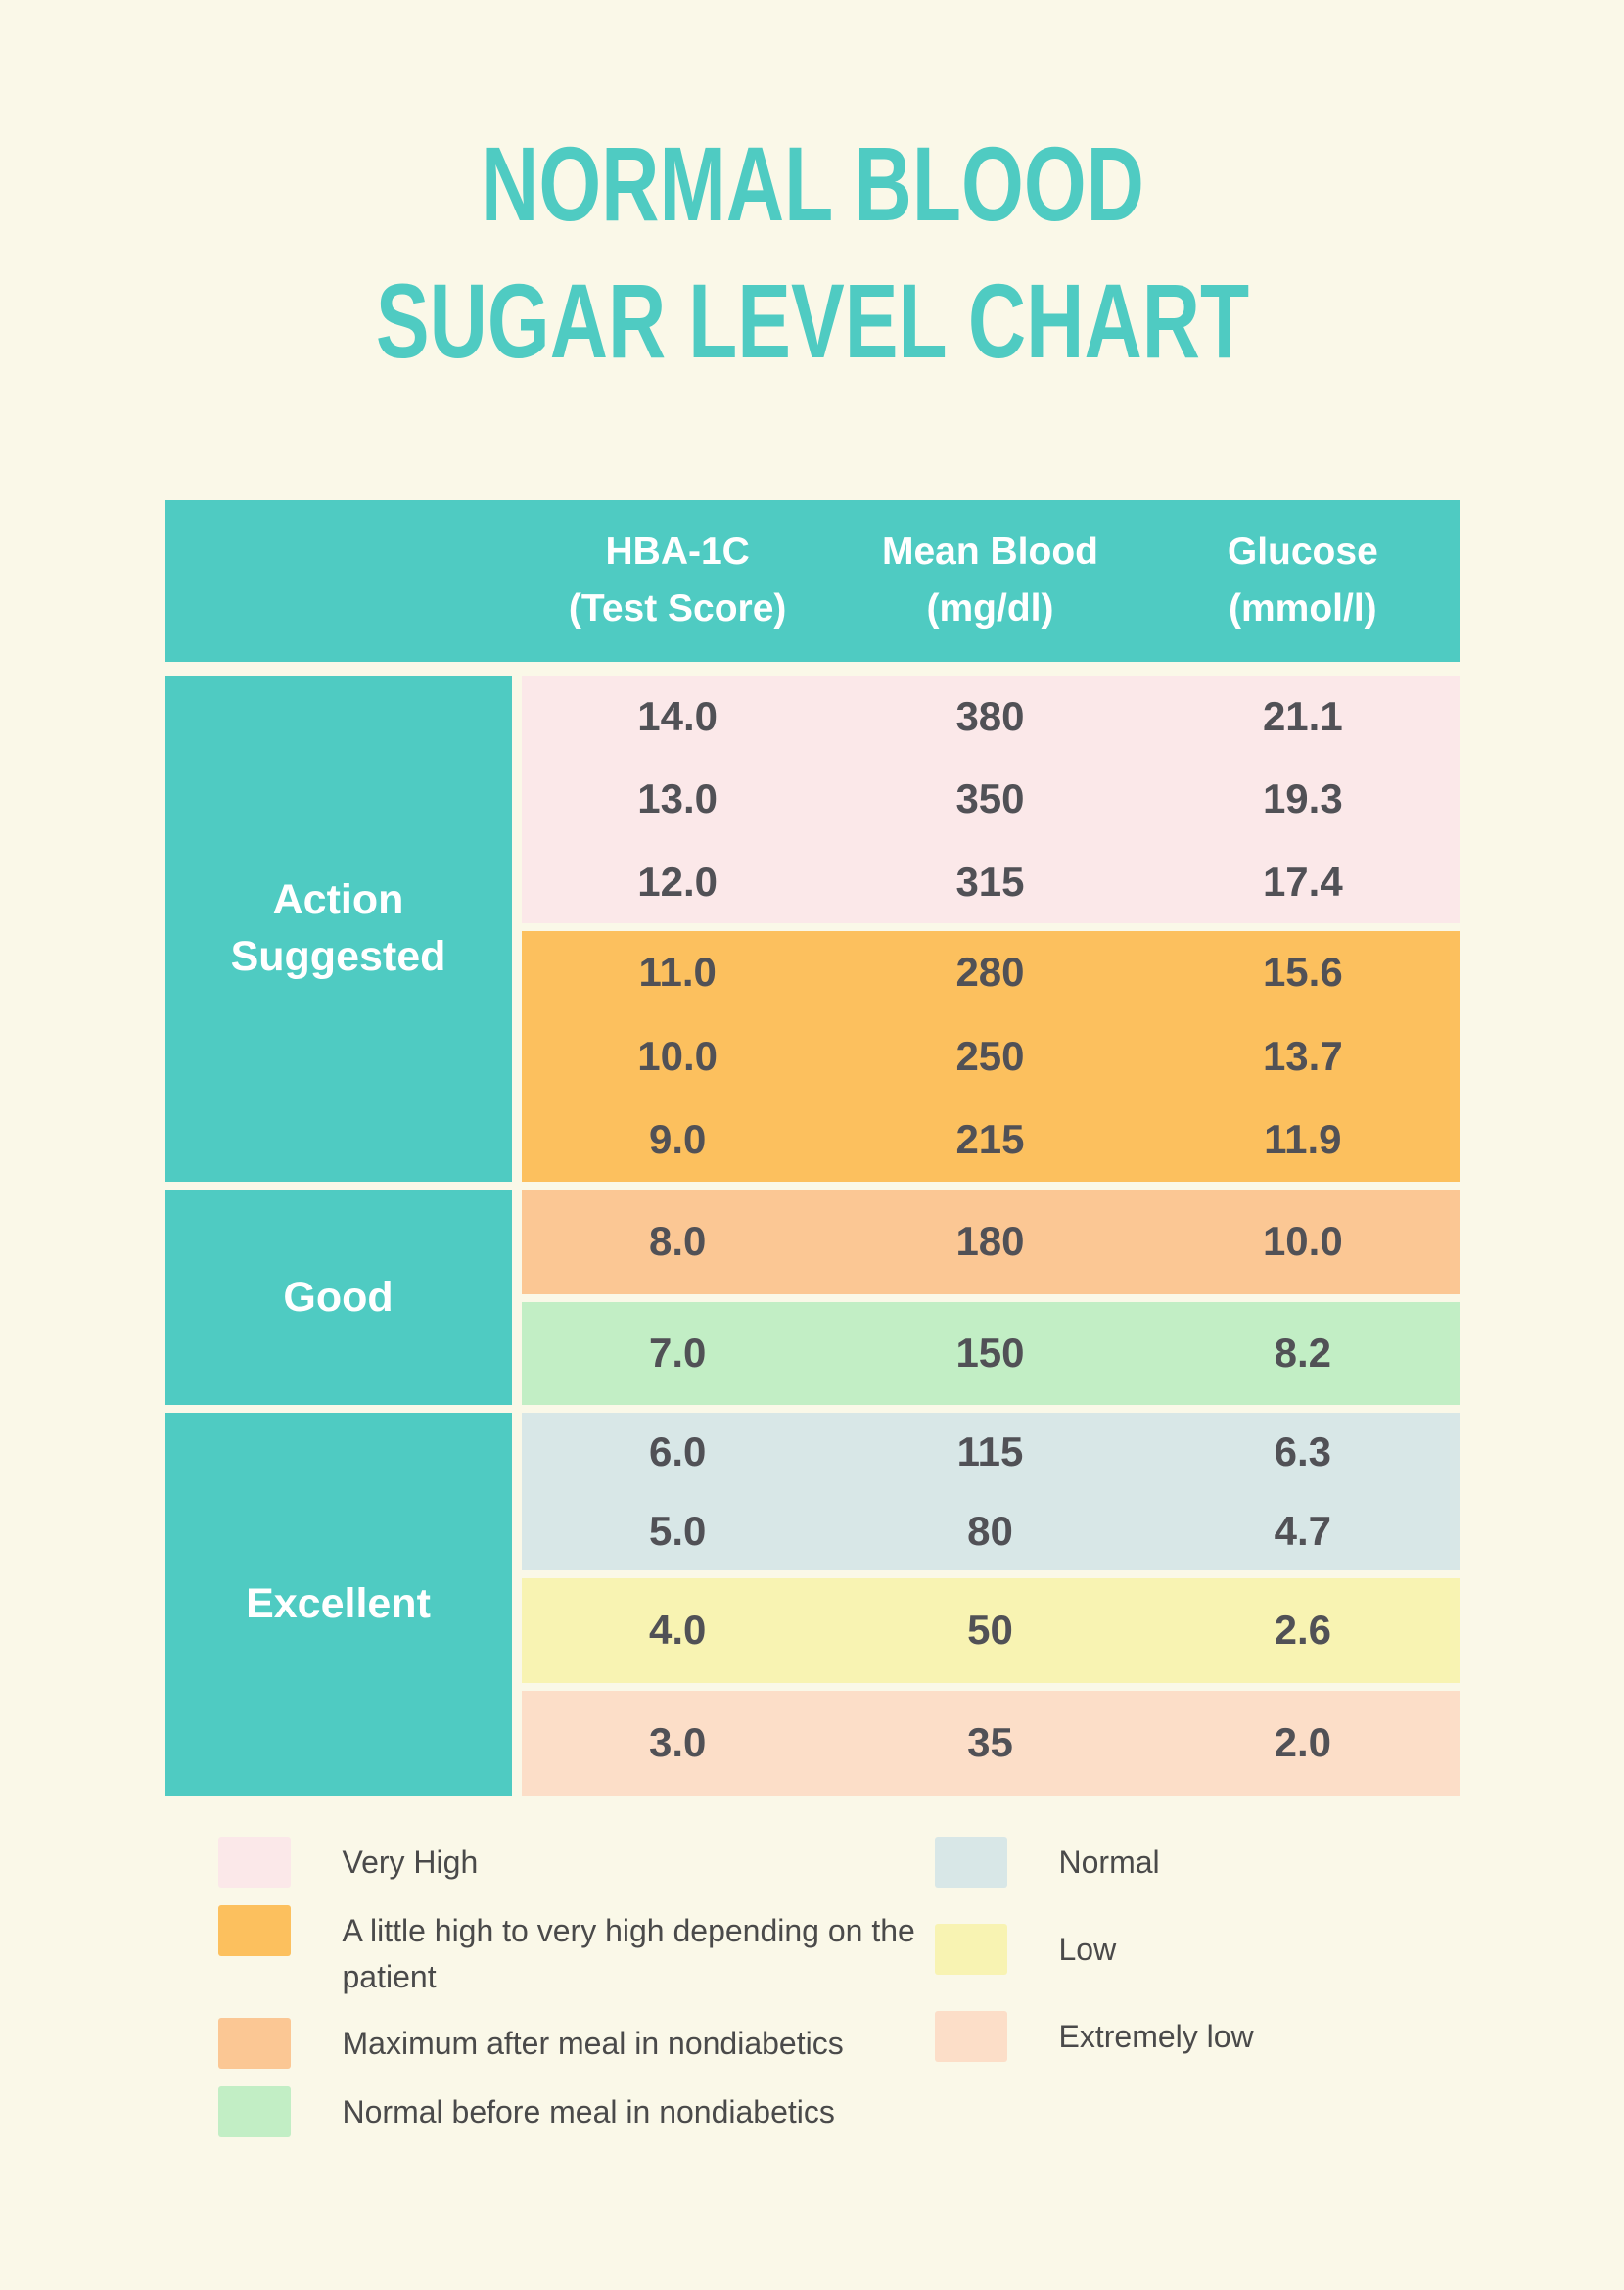 The image size is (1624, 2290). I want to click on band-extremely-low: 3.0 35 2.0, so click(990, 1743).